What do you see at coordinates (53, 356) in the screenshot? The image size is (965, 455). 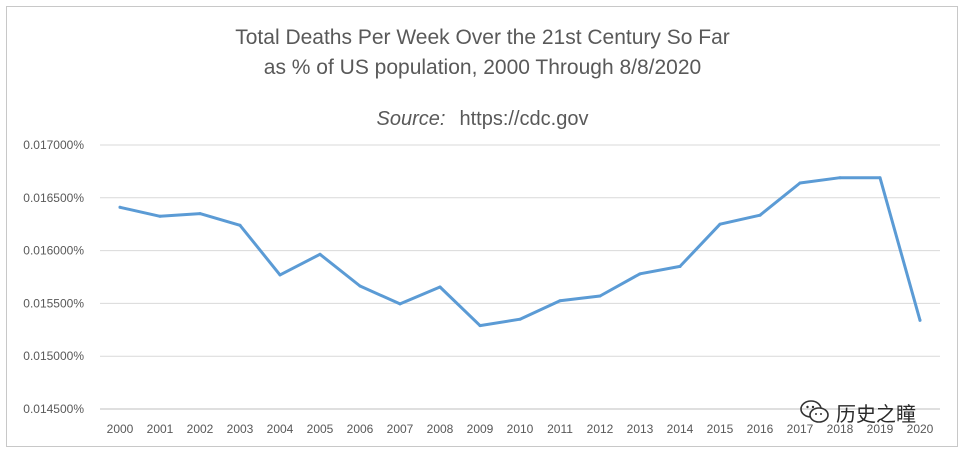 I see `y-tick-label: 0.015000%` at bounding box center [53, 356].